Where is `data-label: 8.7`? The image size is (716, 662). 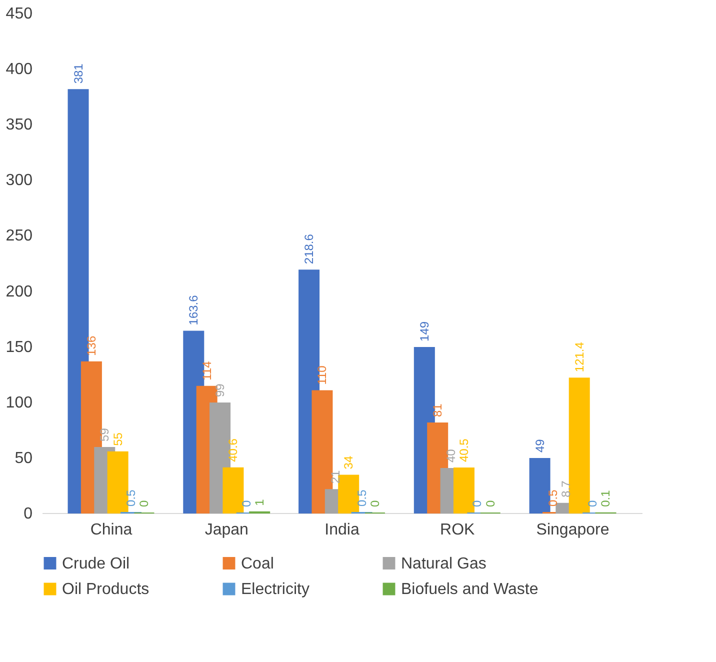
data-label: 8.7 is located at coordinates (566, 489).